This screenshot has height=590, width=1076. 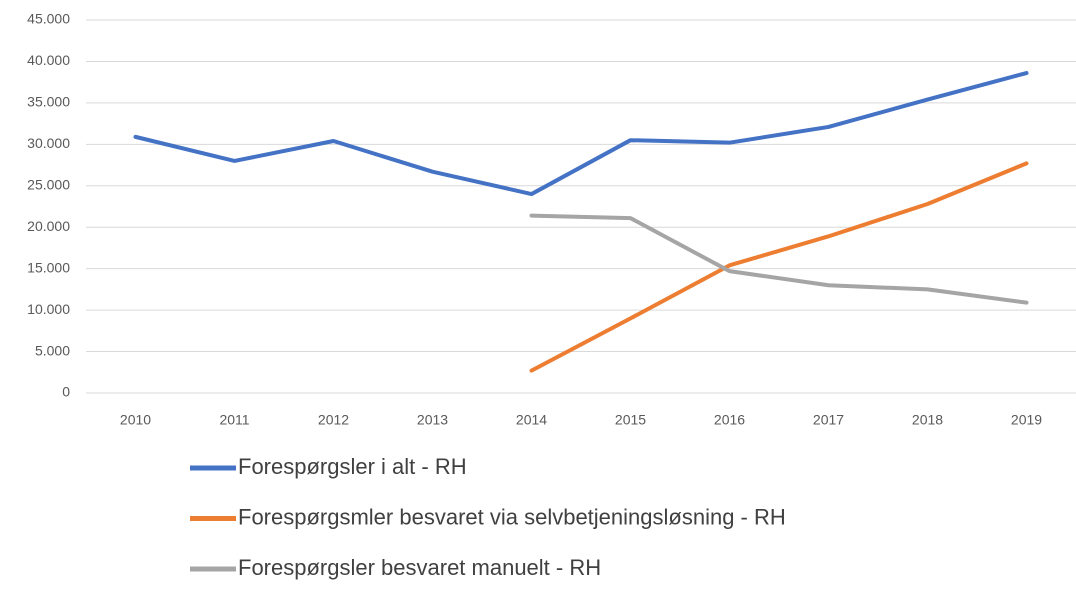 What do you see at coordinates (828, 420) in the screenshot?
I see `x-tick-label: 2017` at bounding box center [828, 420].